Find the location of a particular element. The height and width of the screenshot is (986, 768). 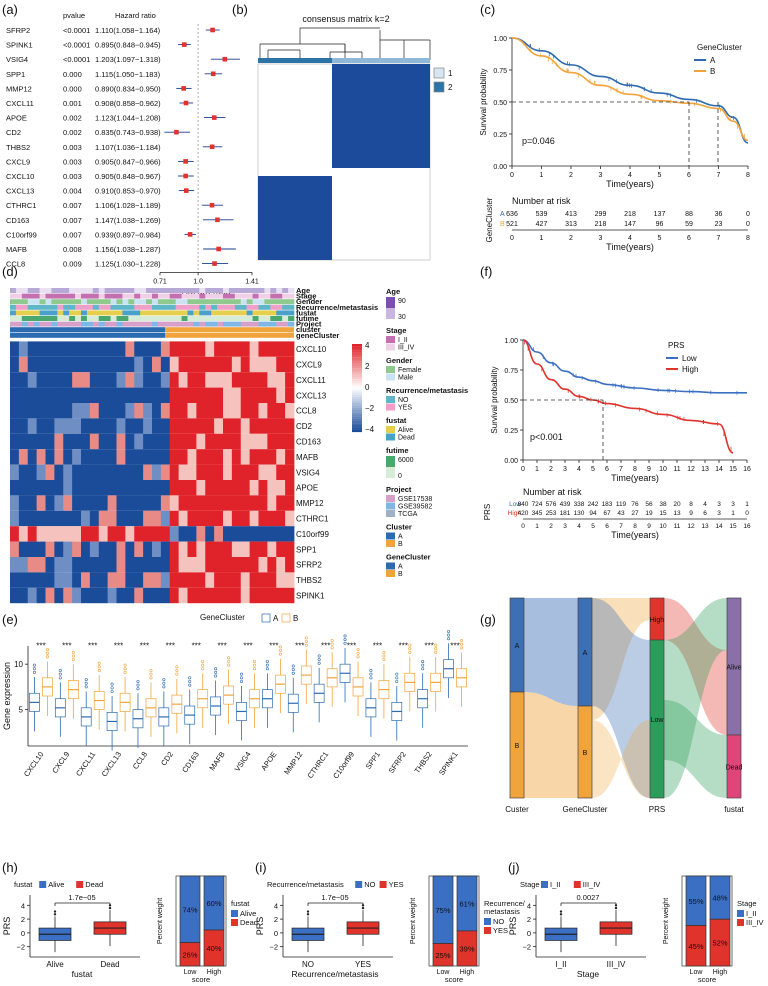

box-sig: *** is located at coordinates (40, 646).